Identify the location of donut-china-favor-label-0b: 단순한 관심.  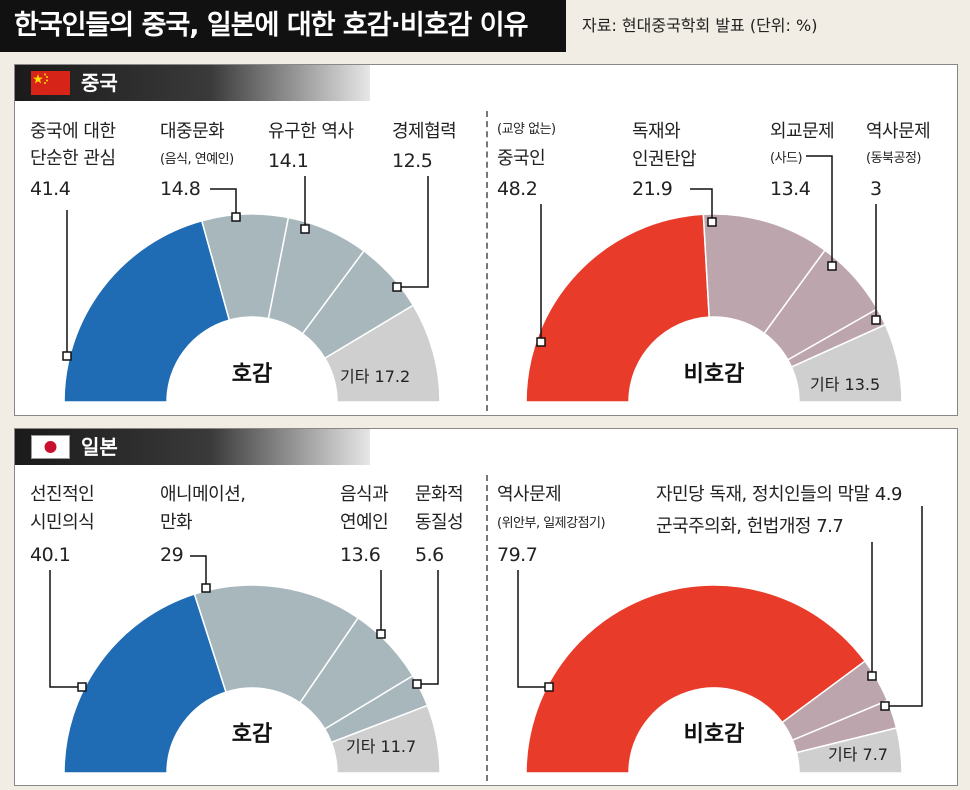
(73, 158).